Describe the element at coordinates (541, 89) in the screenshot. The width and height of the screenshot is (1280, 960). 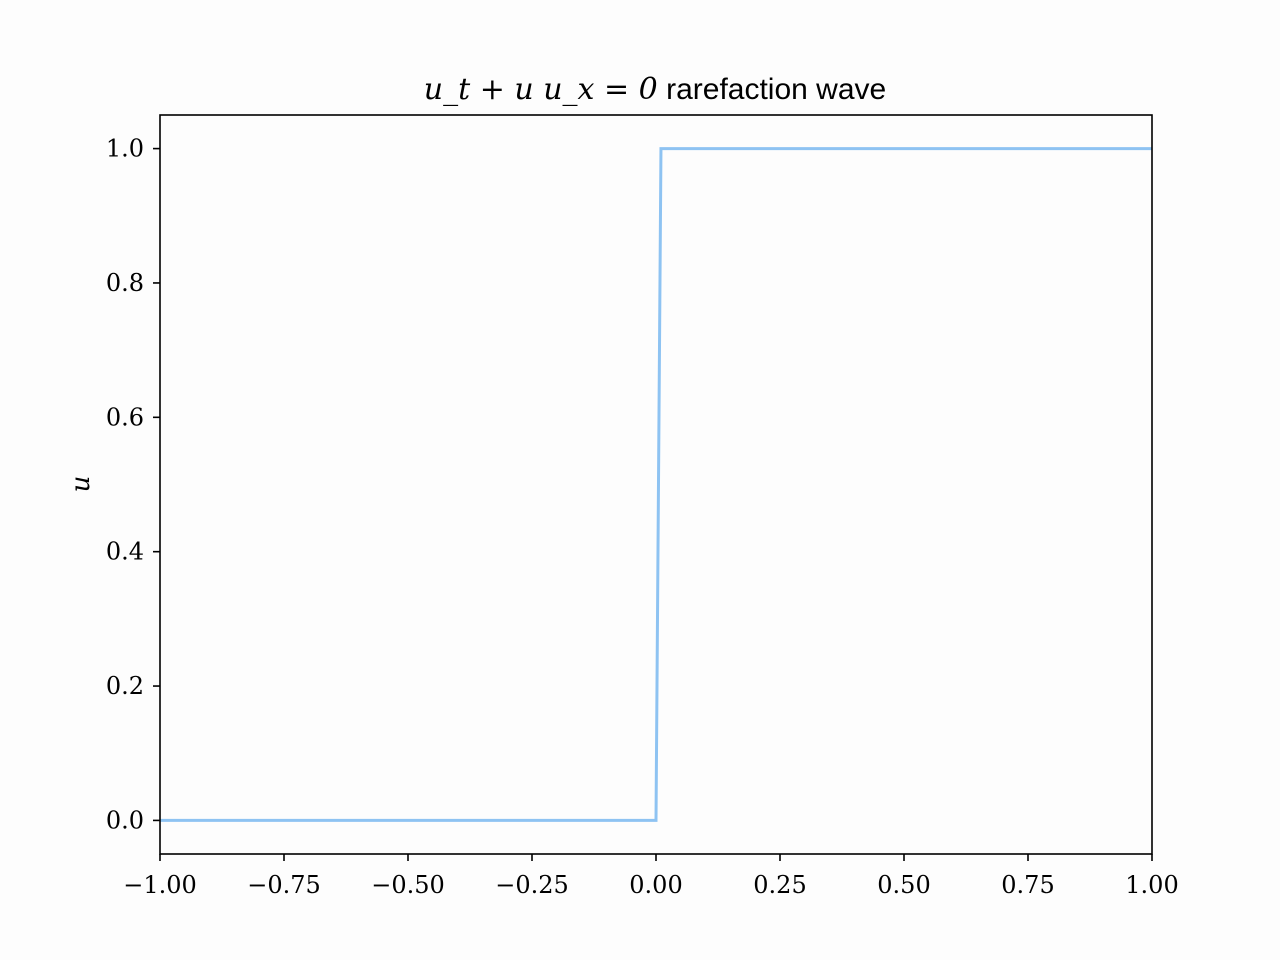
I see `chart-title-equation: u_t + u u_x = 0` at that location.